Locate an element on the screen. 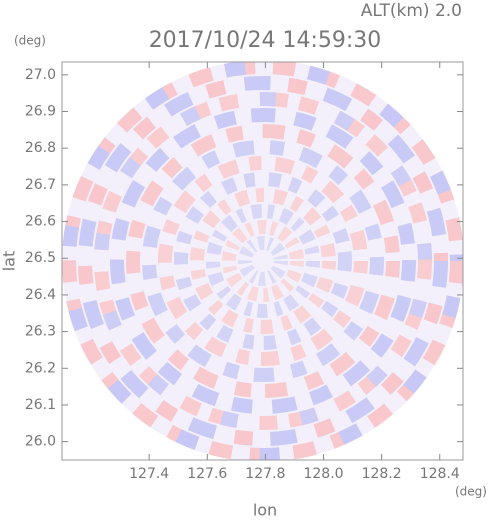  y-tick-label: 26.8 is located at coordinates (40, 148).